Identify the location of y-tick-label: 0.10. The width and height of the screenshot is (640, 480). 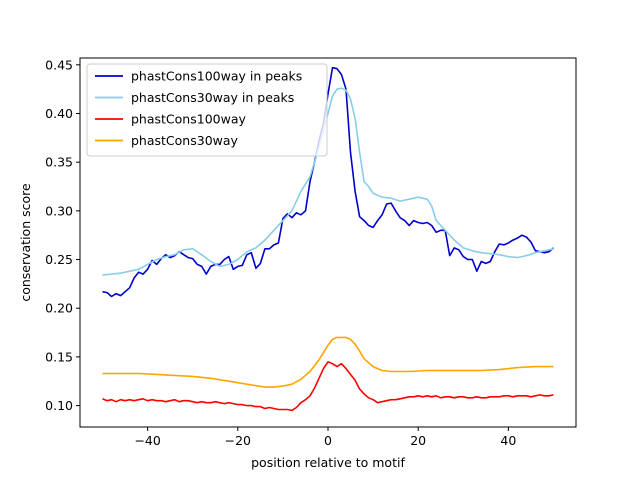
(59, 405).